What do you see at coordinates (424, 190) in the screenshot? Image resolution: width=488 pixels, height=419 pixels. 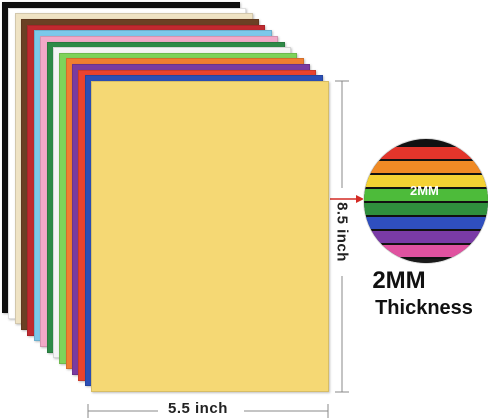 I see `zoom-thickness-label: 2MM` at bounding box center [424, 190].